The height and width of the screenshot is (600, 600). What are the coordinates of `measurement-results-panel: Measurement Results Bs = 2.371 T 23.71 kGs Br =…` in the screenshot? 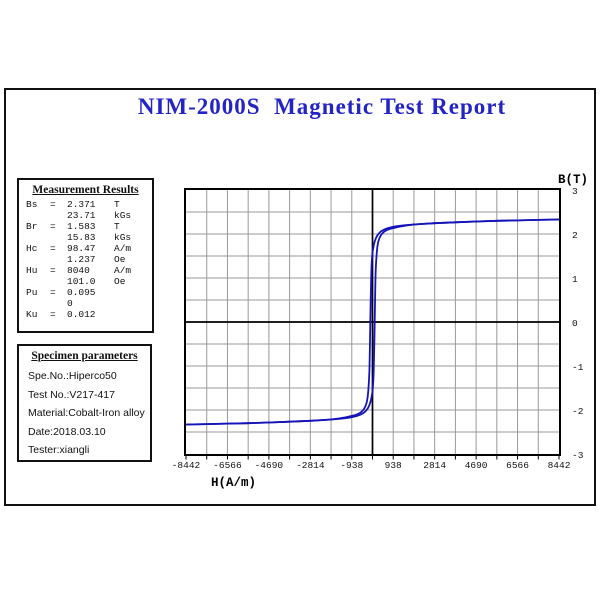 It's located at (85, 255).